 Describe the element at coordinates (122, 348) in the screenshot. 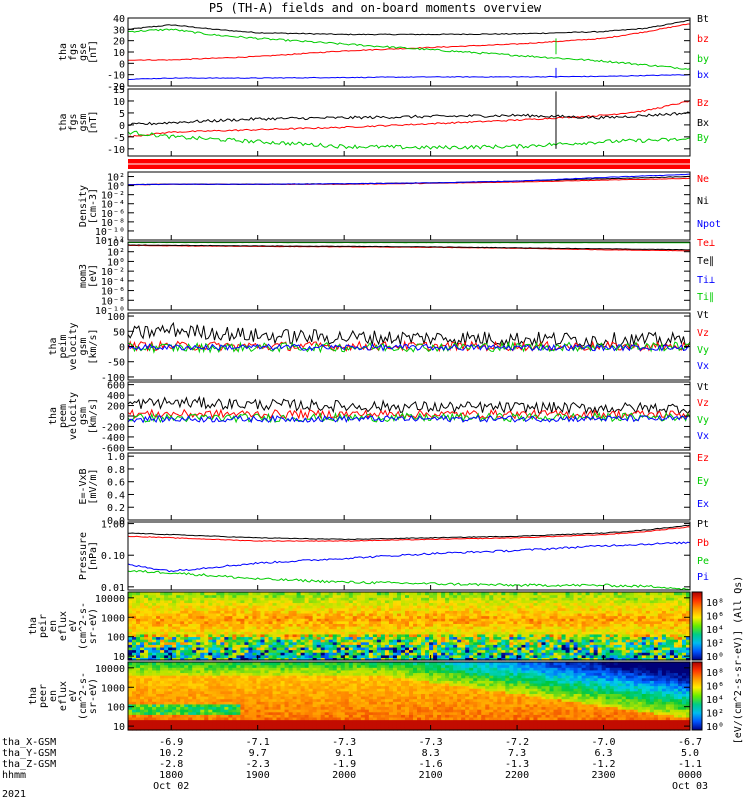

I see `y-tick-label: 0` at that location.